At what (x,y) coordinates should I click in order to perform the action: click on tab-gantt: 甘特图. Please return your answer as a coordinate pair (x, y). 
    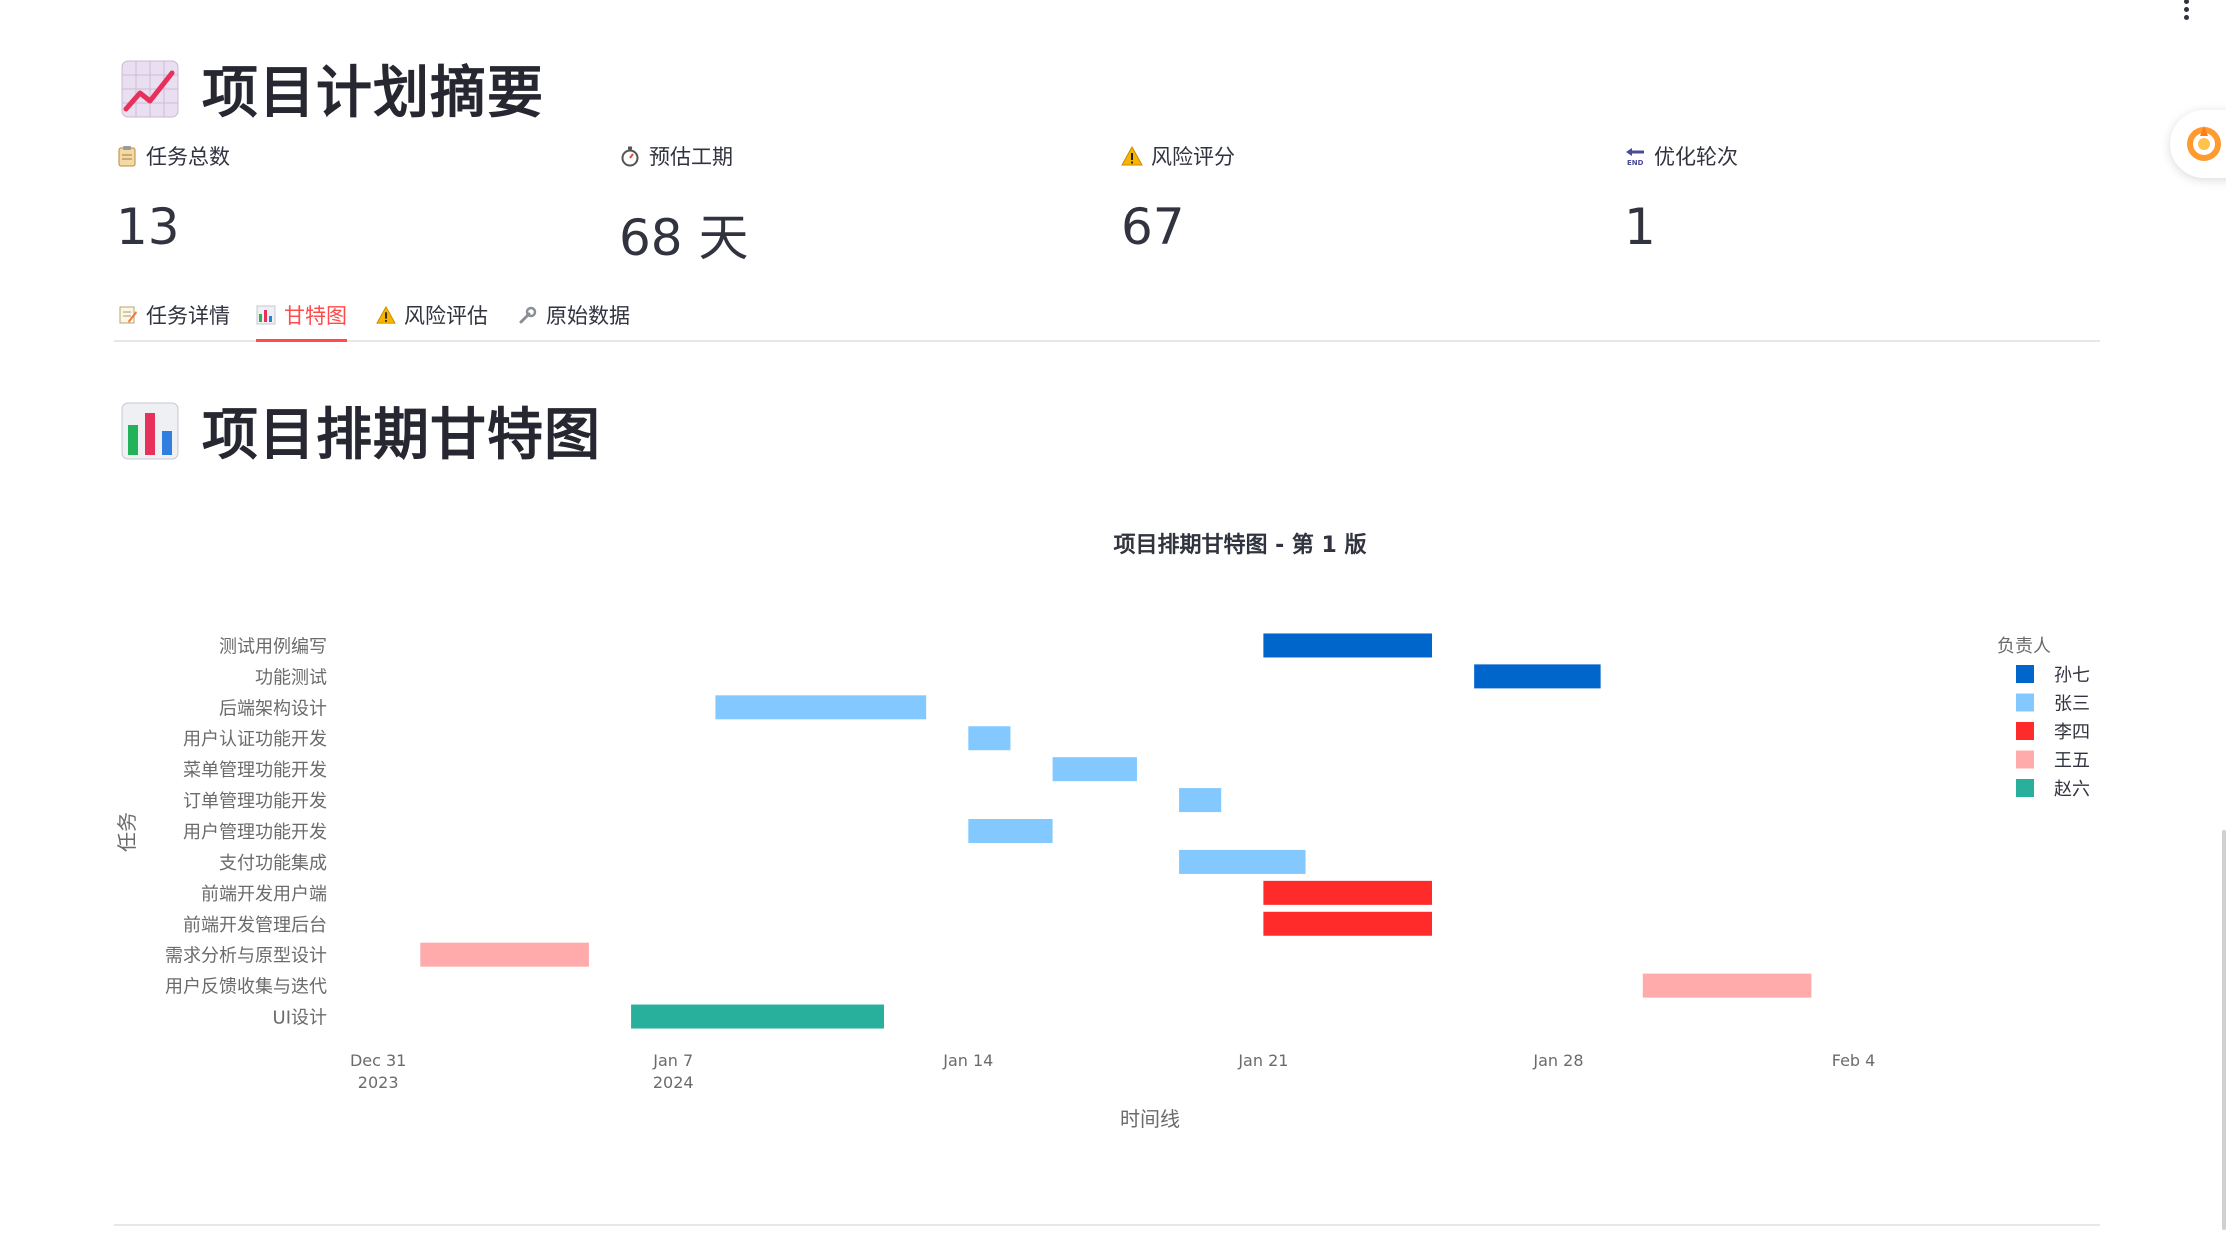
    Looking at the image, I should click on (301, 316).